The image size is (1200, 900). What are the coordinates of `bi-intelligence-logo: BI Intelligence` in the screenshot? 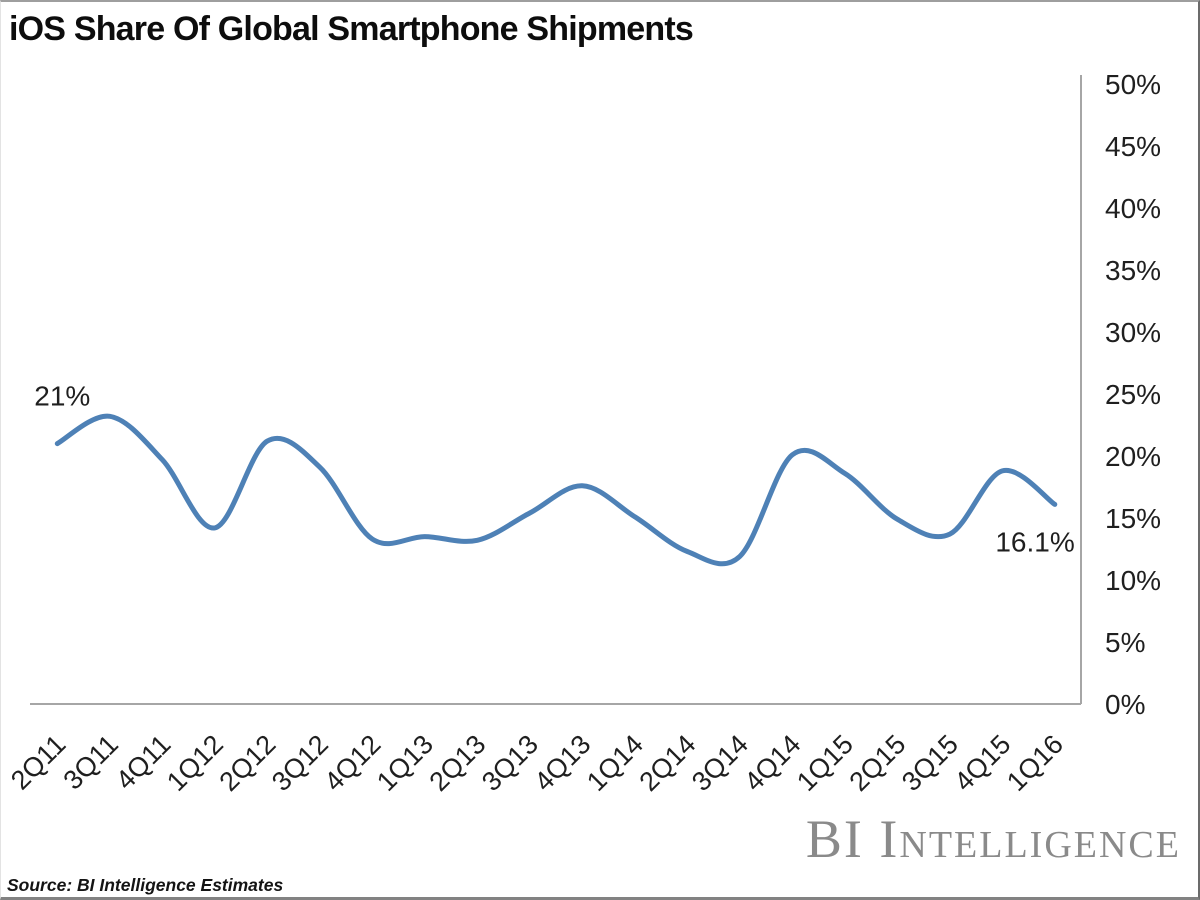 It's located at (993, 839).